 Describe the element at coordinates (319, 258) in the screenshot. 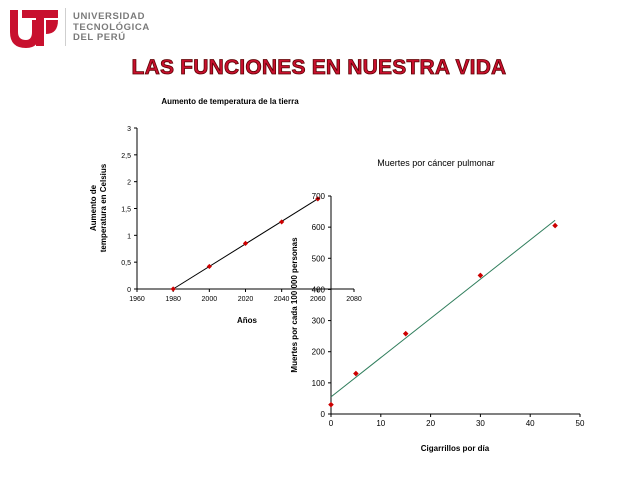

I see `y-tick-label: 500` at that location.